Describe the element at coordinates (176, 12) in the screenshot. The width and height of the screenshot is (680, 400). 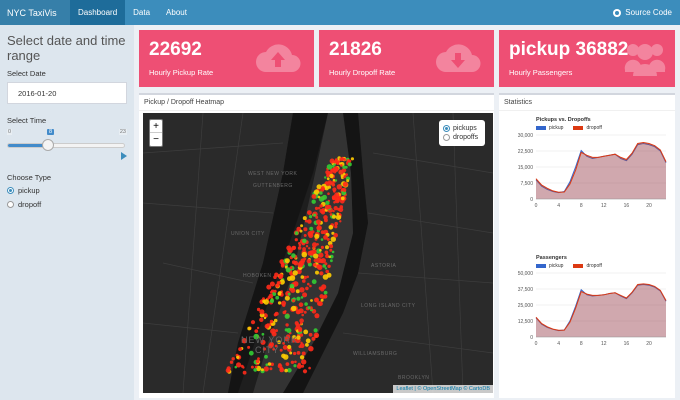
I see `tab-about: About` at that location.